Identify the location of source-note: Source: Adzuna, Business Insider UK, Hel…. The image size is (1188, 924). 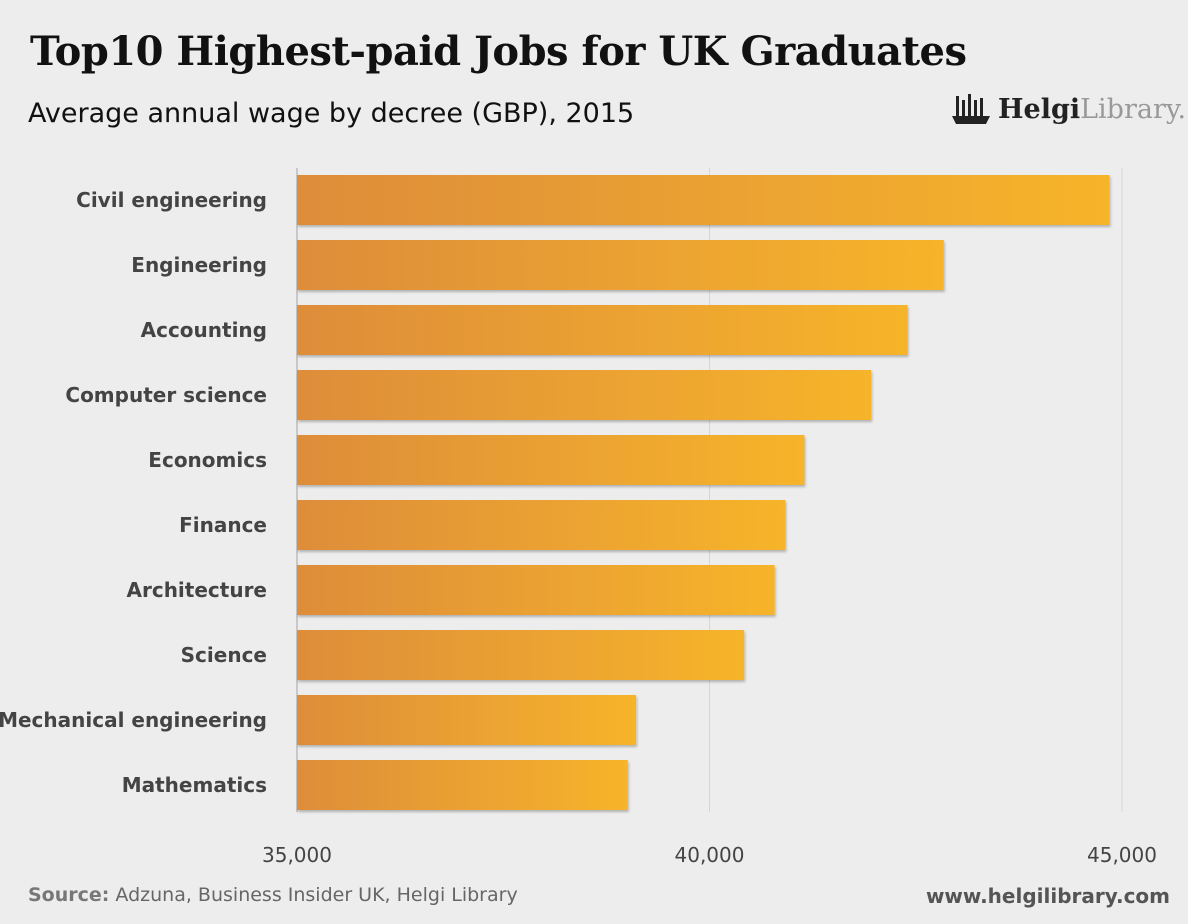
(273, 895).